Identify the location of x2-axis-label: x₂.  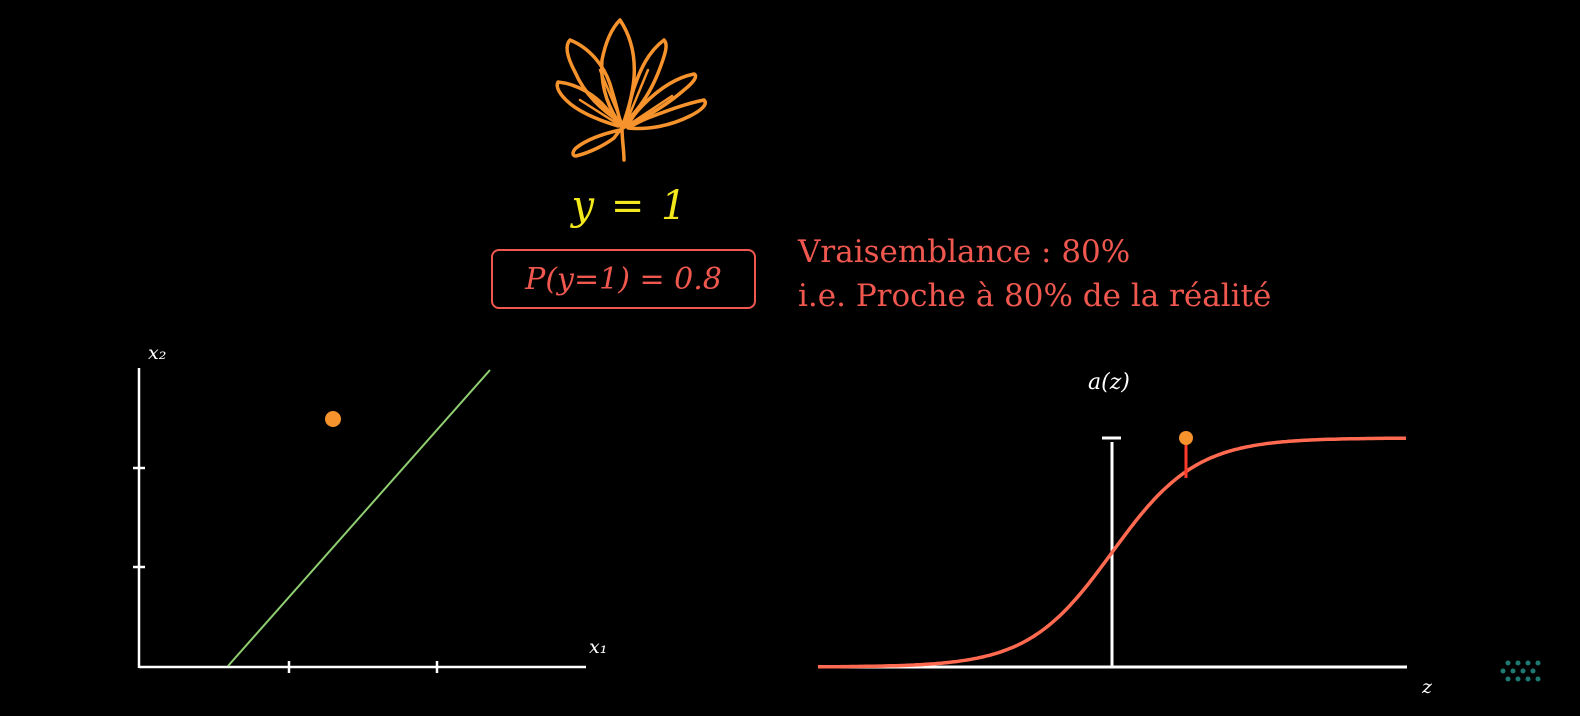
(157, 353).